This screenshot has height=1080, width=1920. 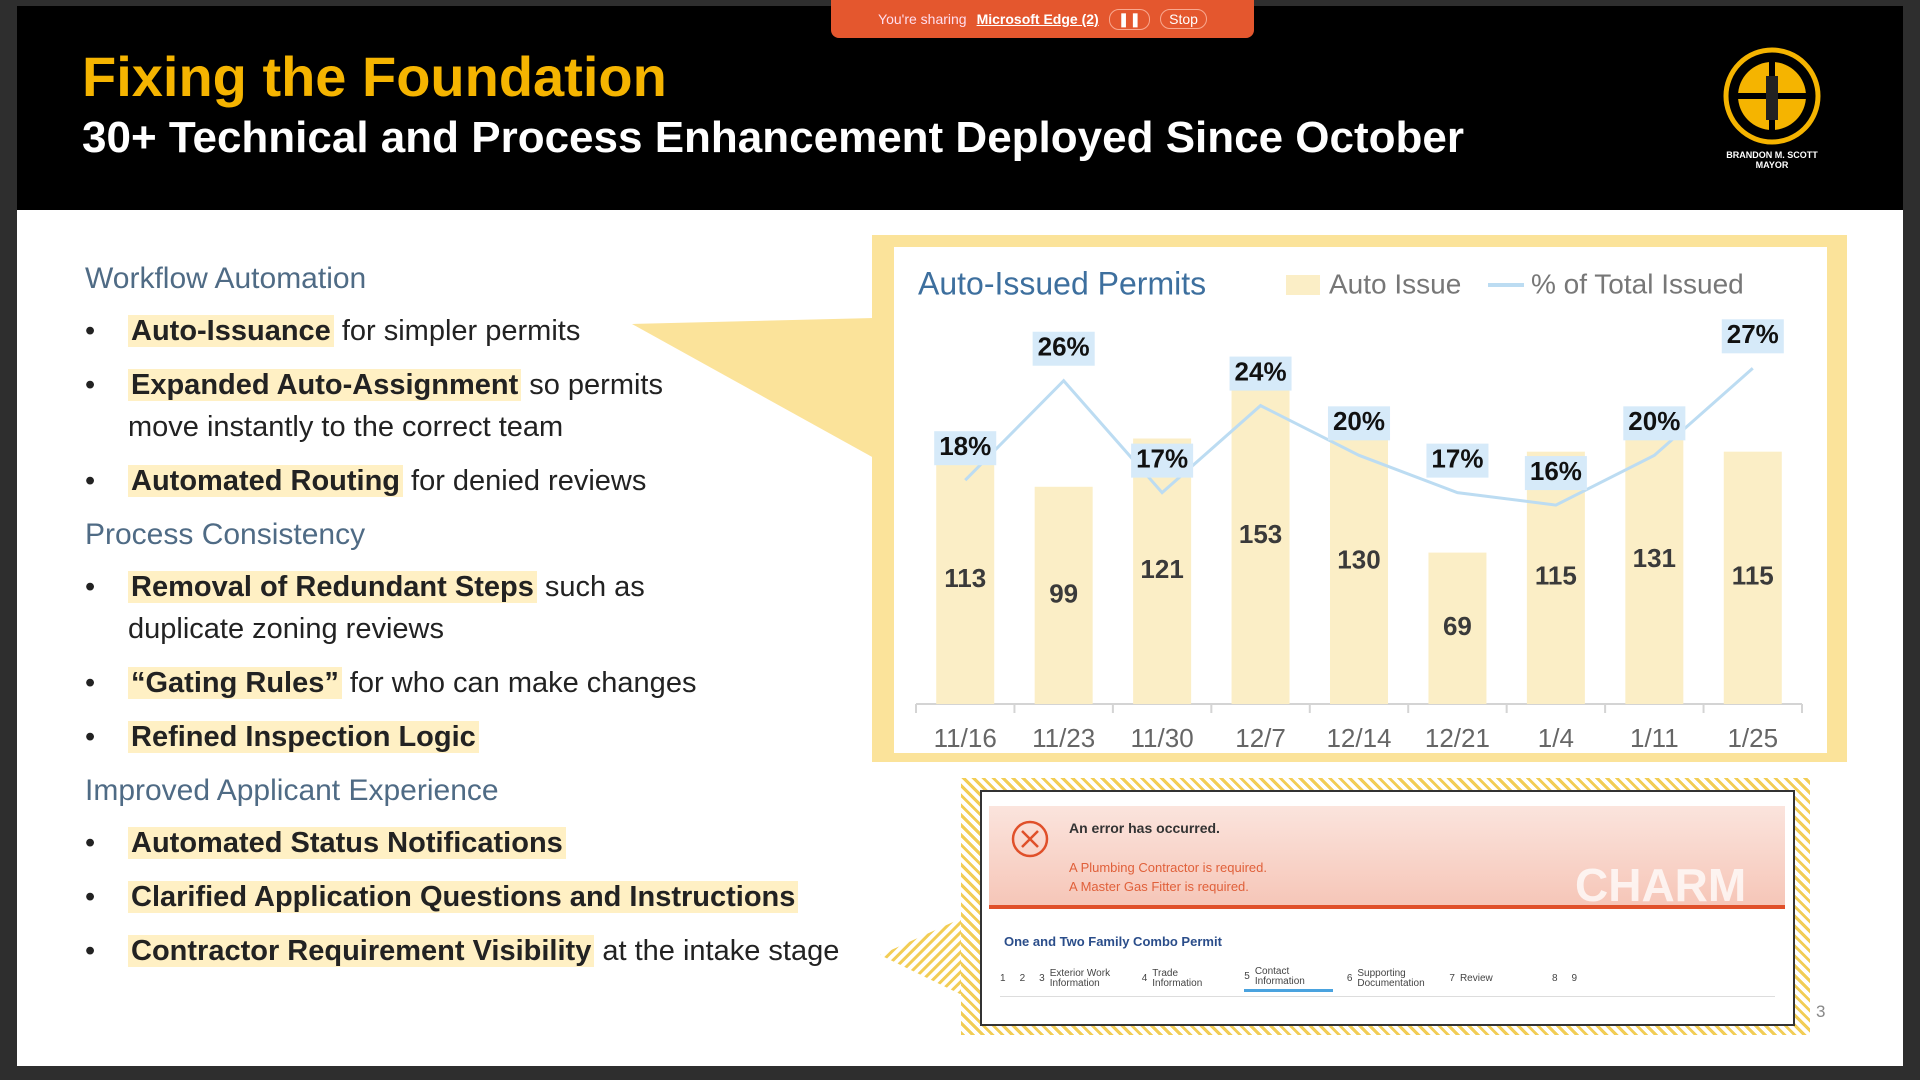 What do you see at coordinates (461, 331) in the screenshot?
I see `bullet-text: for simpler permits` at bounding box center [461, 331].